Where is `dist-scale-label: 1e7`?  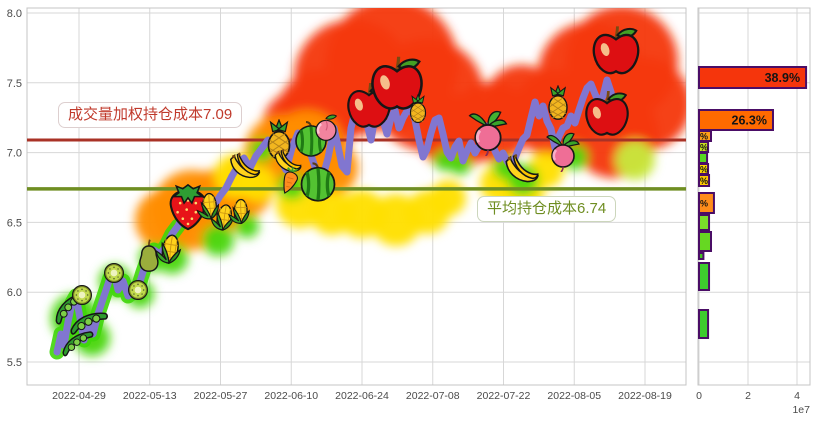 dist-scale-label: 1e7 is located at coordinates (801, 410).